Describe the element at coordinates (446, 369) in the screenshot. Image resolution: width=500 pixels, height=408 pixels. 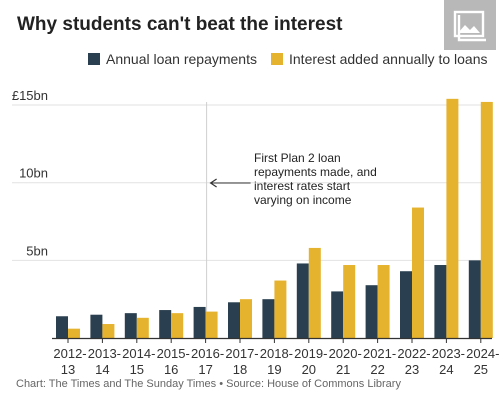
I see `x-tick-label: 24` at that location.